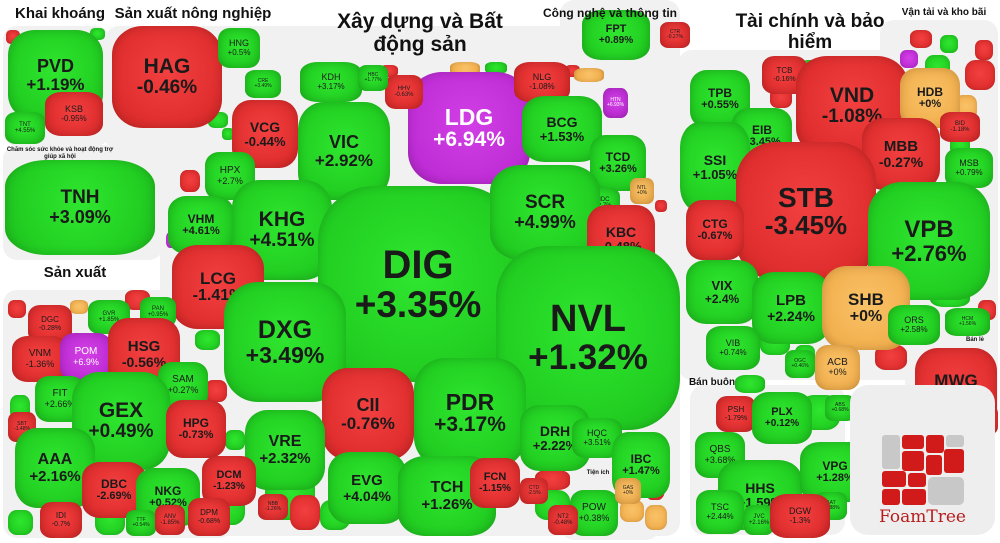 The width and height of the screenshot is (1000, 543). What do you see at coordinates (418, 284) in the screenshot?
I see `stock-cell-dig: DIG +3.35%` at bounding box center [418, 284].